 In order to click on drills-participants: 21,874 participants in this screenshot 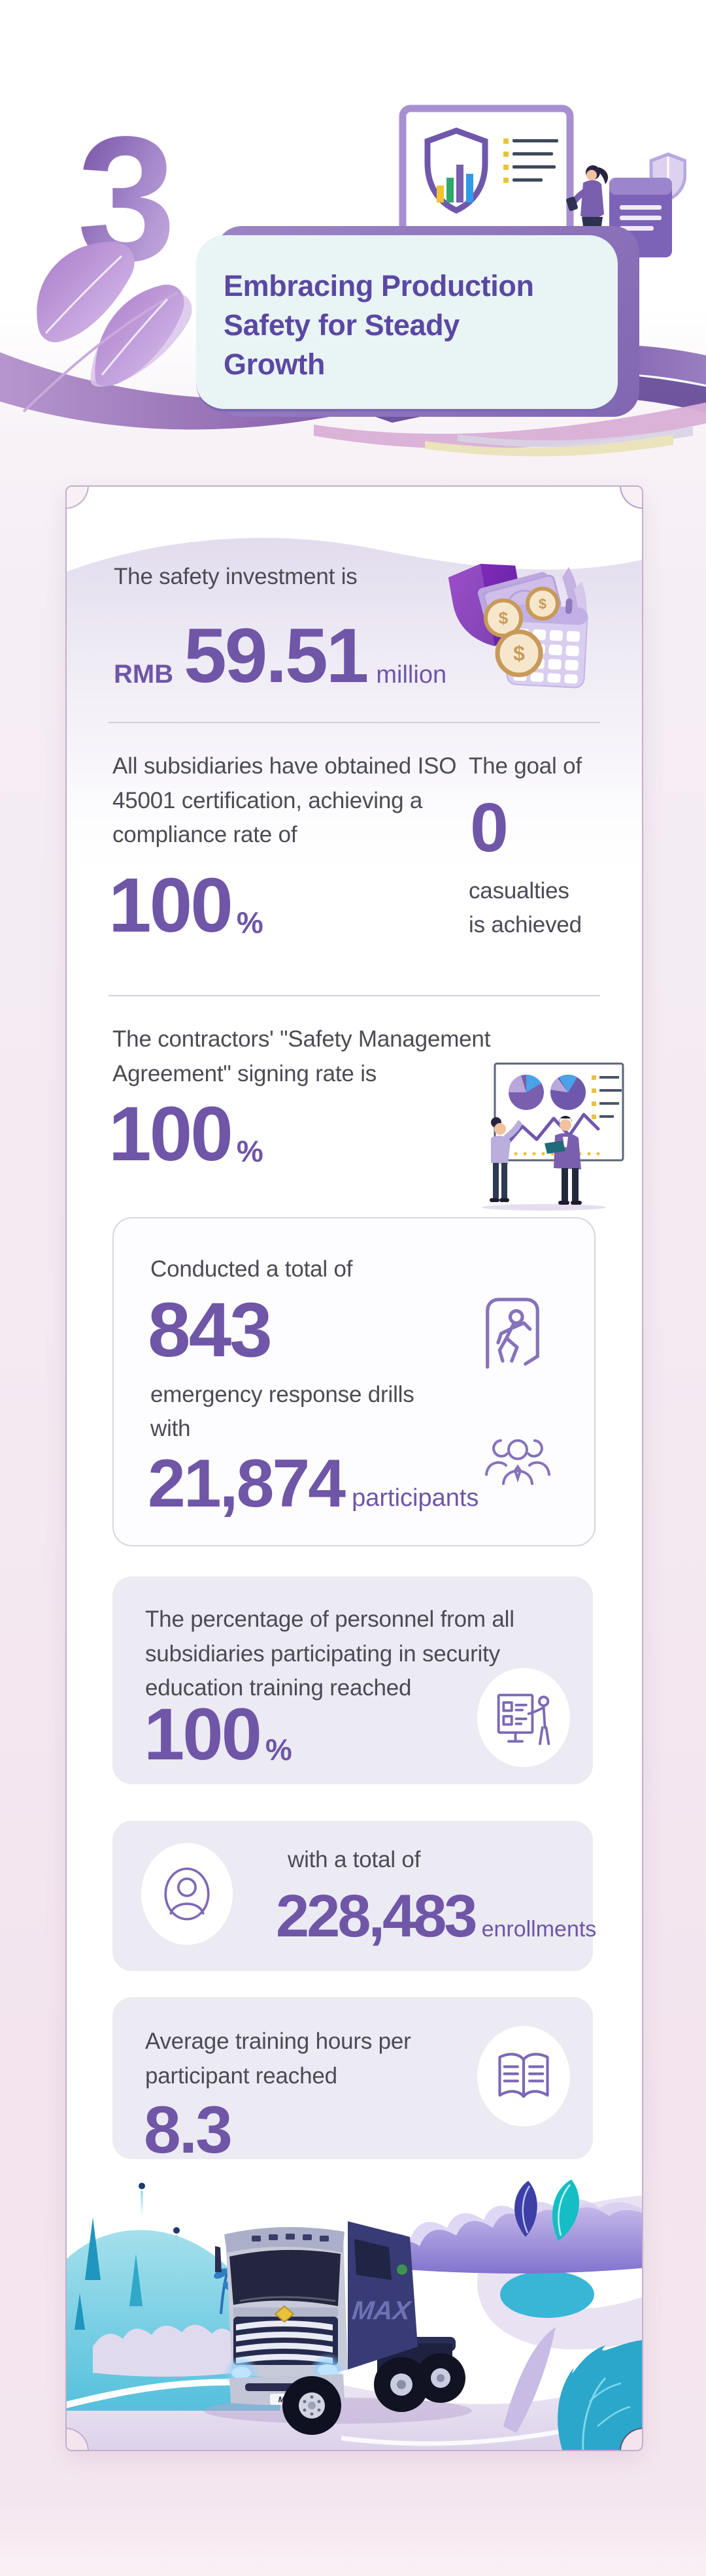, I will do `click(313, 1483)`.